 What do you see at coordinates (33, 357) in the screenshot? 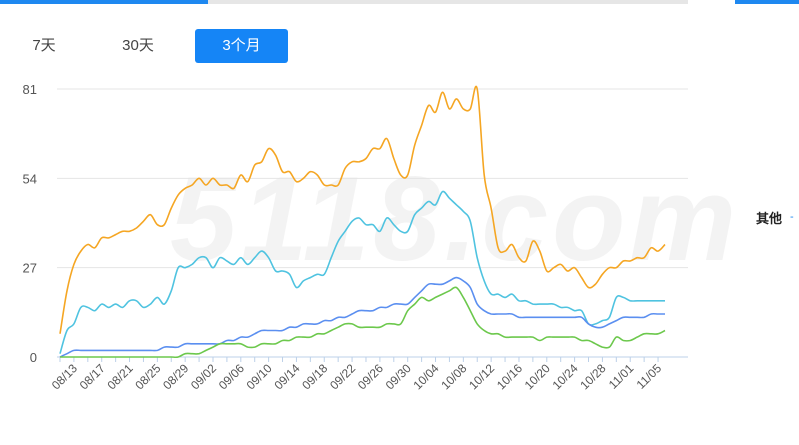
I see `y-tick-label: 0` at bounding box center [33, 357].